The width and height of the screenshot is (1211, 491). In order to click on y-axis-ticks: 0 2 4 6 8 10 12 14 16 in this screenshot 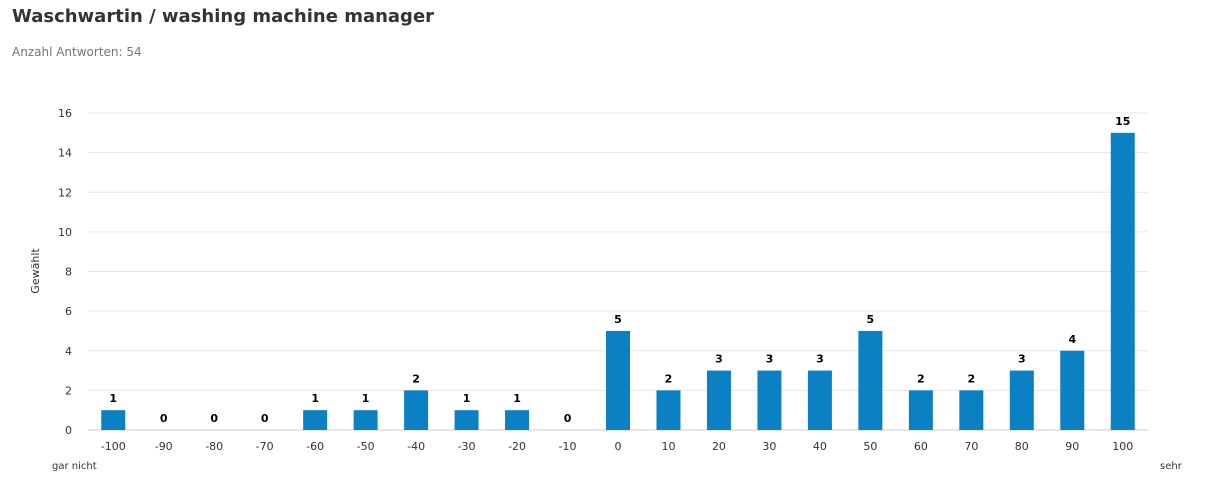, I will do `click(65, 272)`.